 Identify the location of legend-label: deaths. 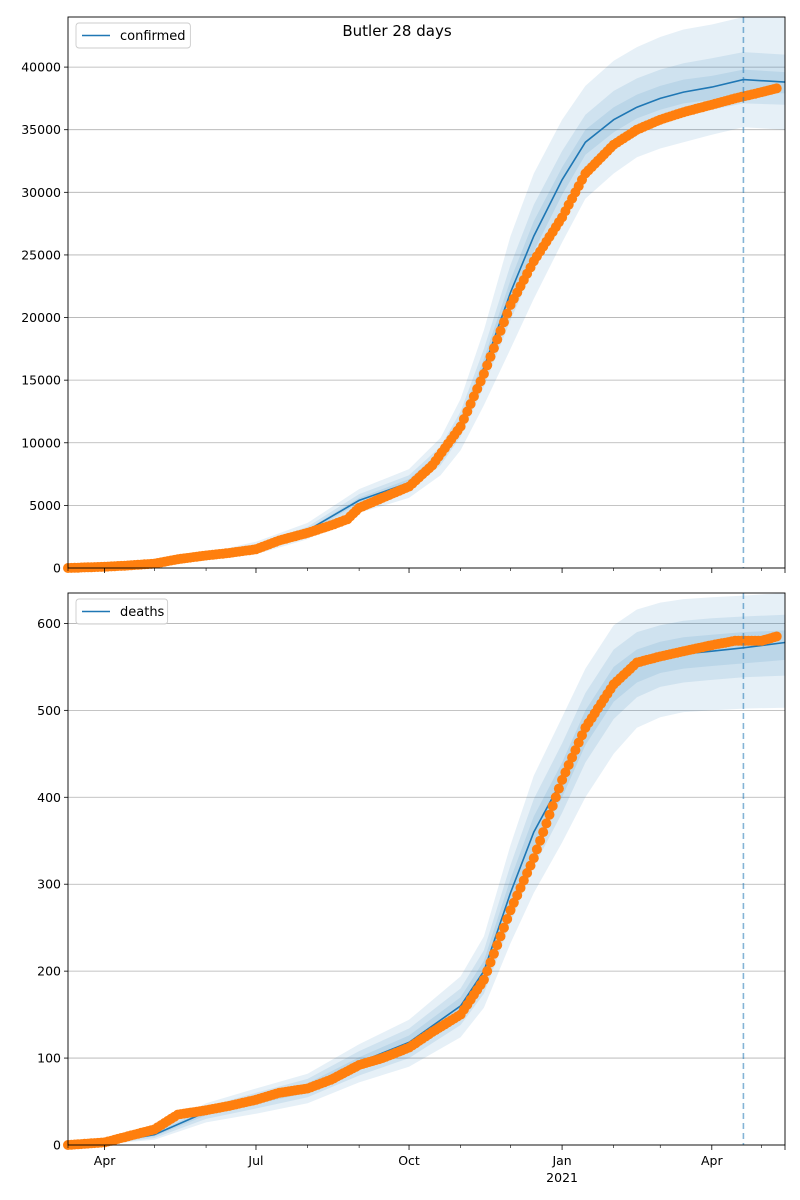
(142, 612).